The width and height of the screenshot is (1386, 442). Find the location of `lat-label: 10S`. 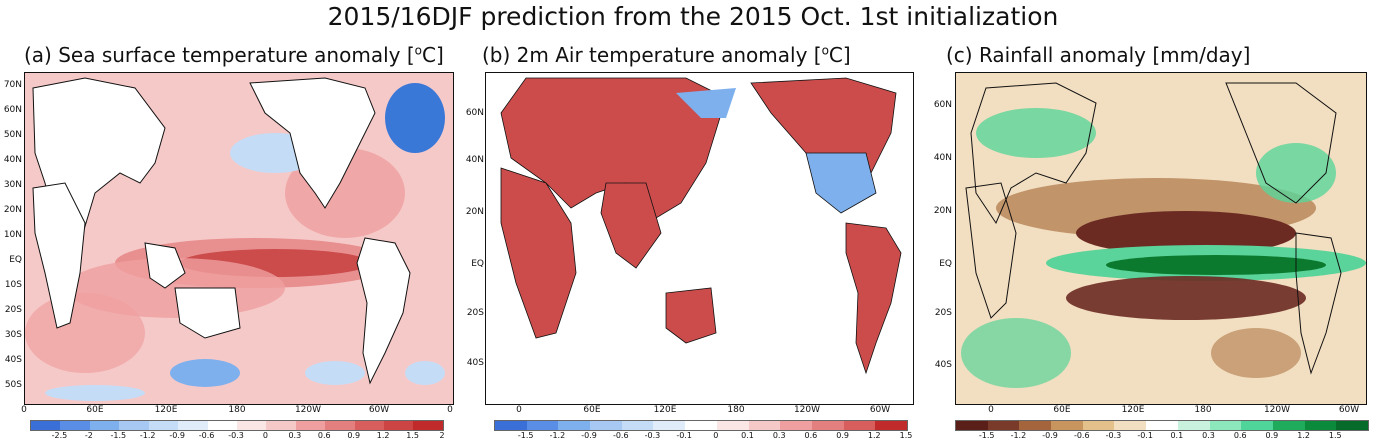

lat-label: 10S is located at coordinates (13, 285).